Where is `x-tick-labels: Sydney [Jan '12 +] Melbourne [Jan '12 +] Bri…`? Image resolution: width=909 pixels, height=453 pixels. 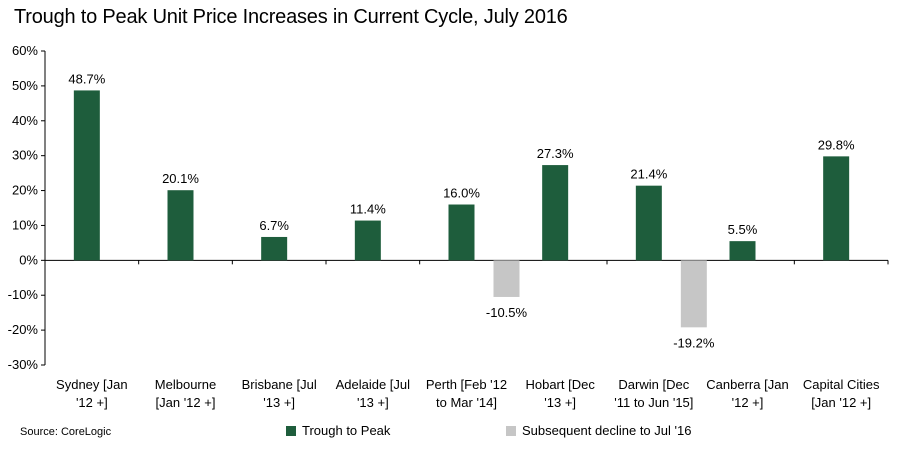
x-tick-labels: Sydney [Jan '12 +] Melbourne [Jan '12 +] Bri… is located at coordinates (468, 393).